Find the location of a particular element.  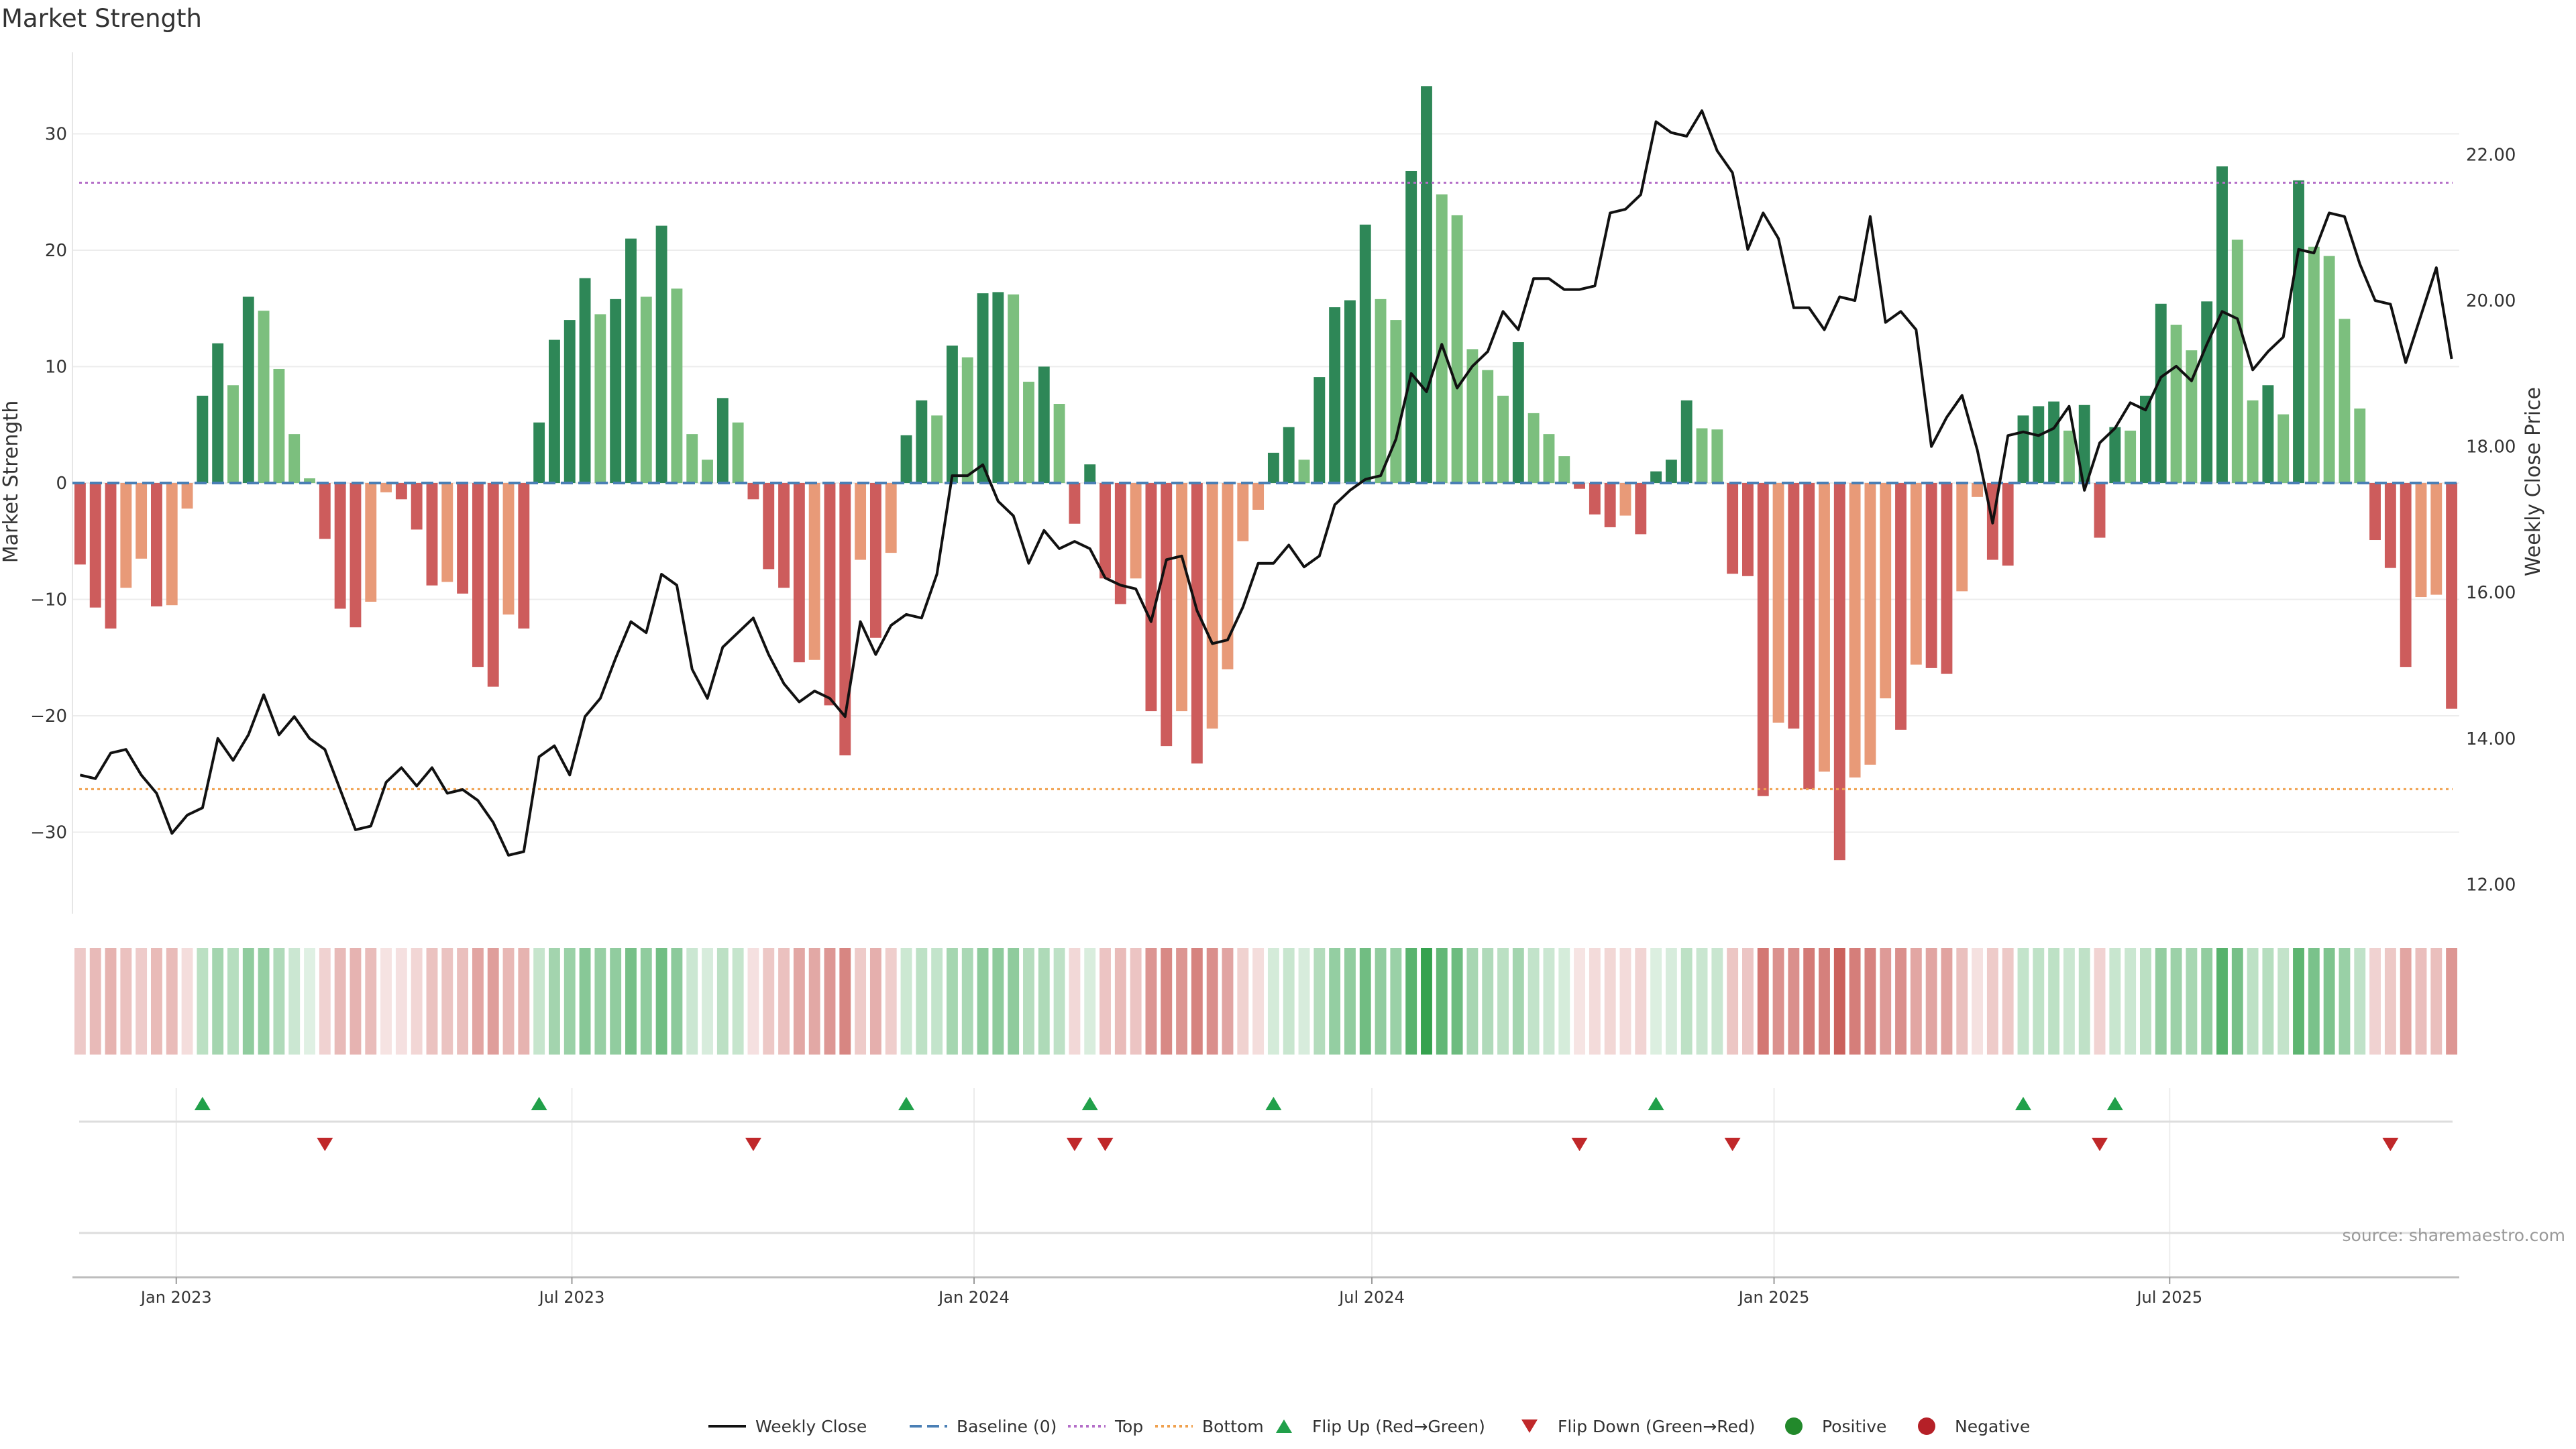

left-tick-label: 20 is located at coordinates (56, 251).